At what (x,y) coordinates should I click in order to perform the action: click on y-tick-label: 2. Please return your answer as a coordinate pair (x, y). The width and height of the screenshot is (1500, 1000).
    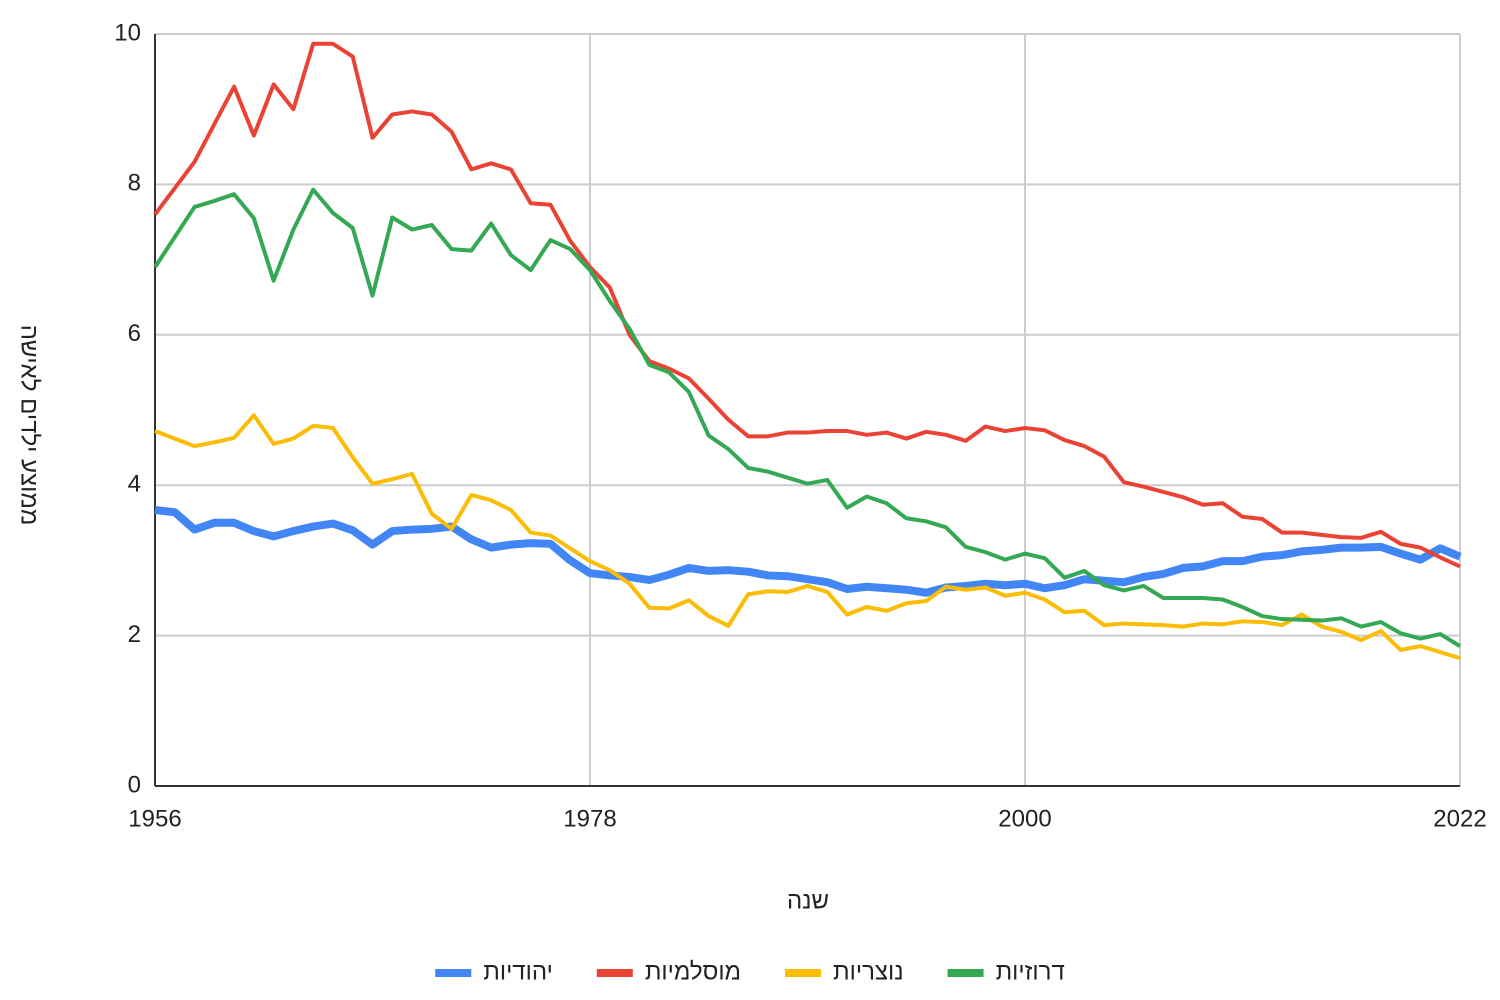
    Looking at the image, I should click on (134, 634).